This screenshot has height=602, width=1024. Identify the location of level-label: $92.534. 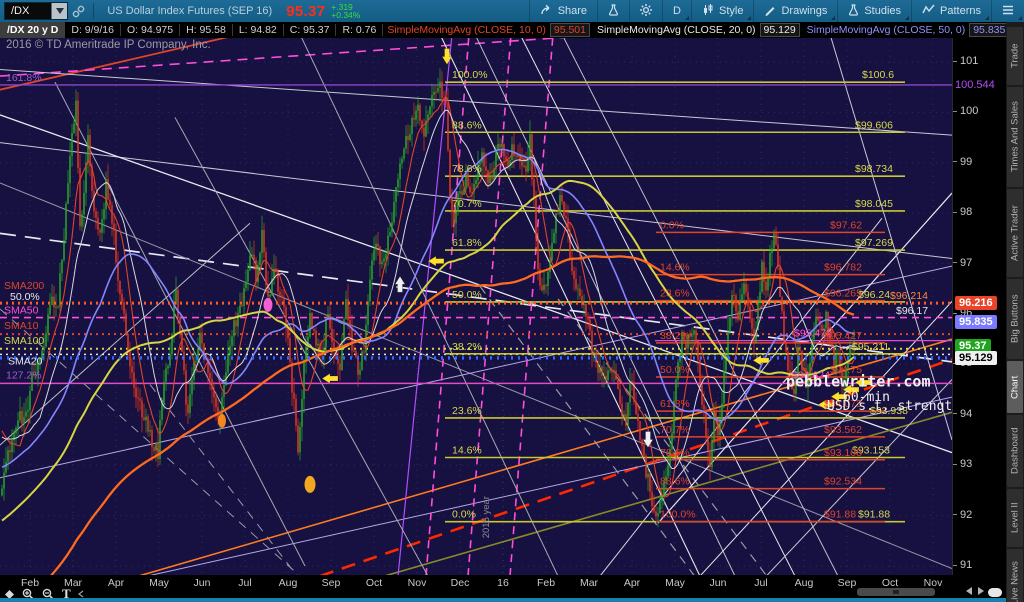
(843, 482).